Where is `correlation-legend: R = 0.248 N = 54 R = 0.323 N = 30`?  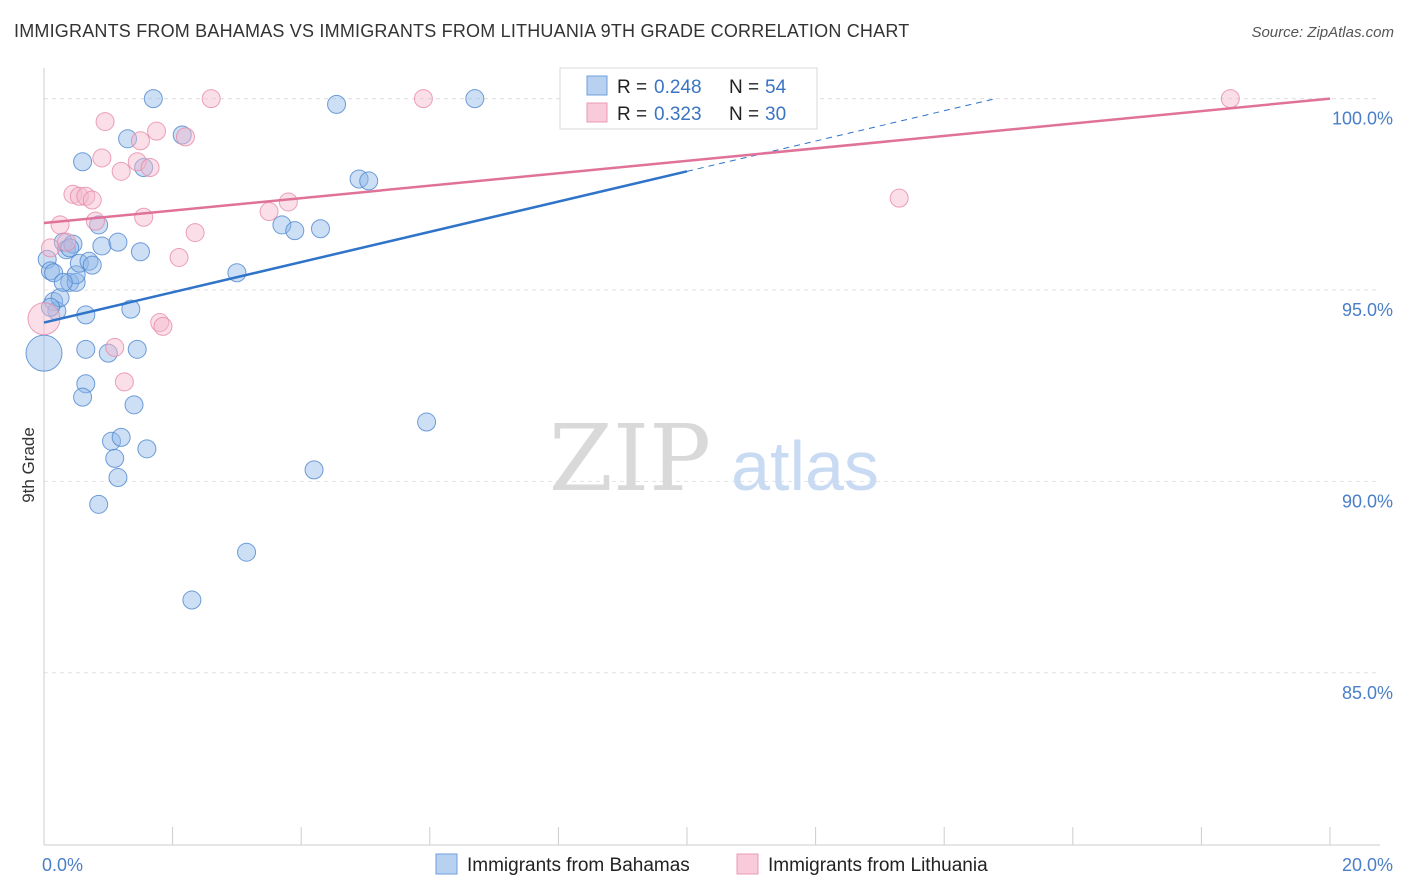
correlation-legend: R = 0.248 N = 54 R = 0.323 N = 30 is located at coordinates (688, 98).